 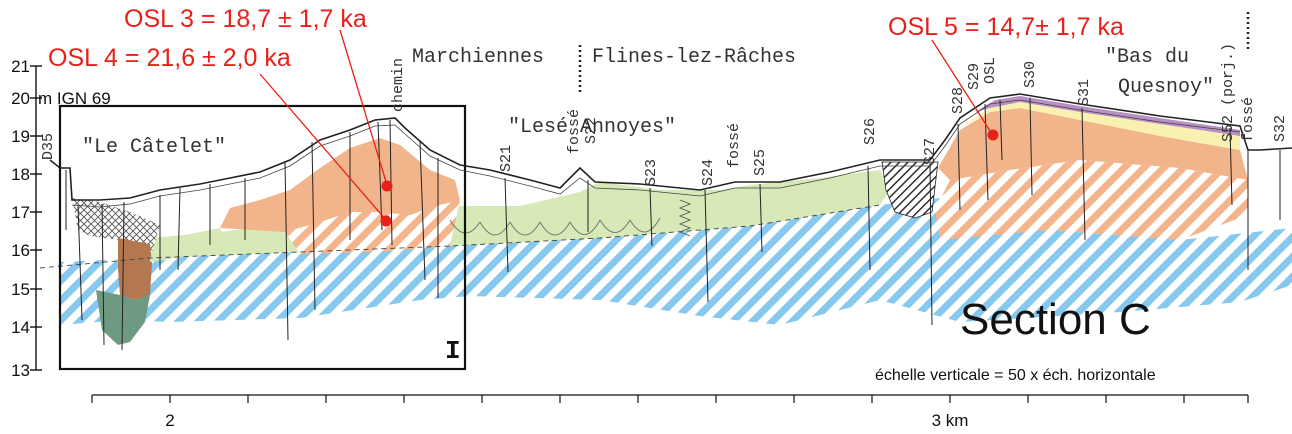 I want to click on elevation-tick-label: 17, so click(x=20, y=212).